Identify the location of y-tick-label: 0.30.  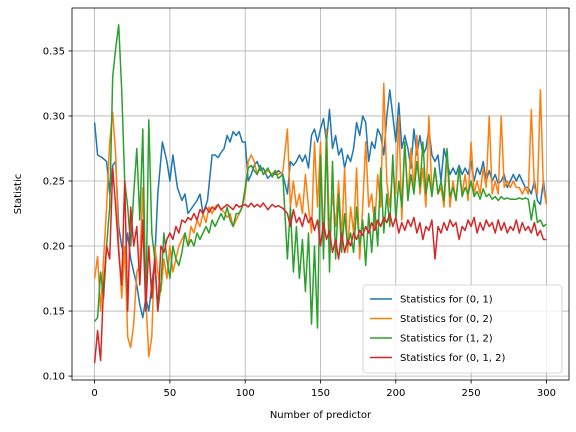
(54, 117).